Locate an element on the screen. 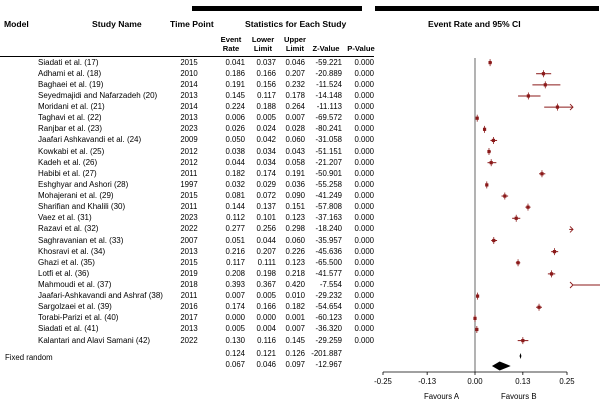  z-value: -69.572 is located at coordinates (328, 118).